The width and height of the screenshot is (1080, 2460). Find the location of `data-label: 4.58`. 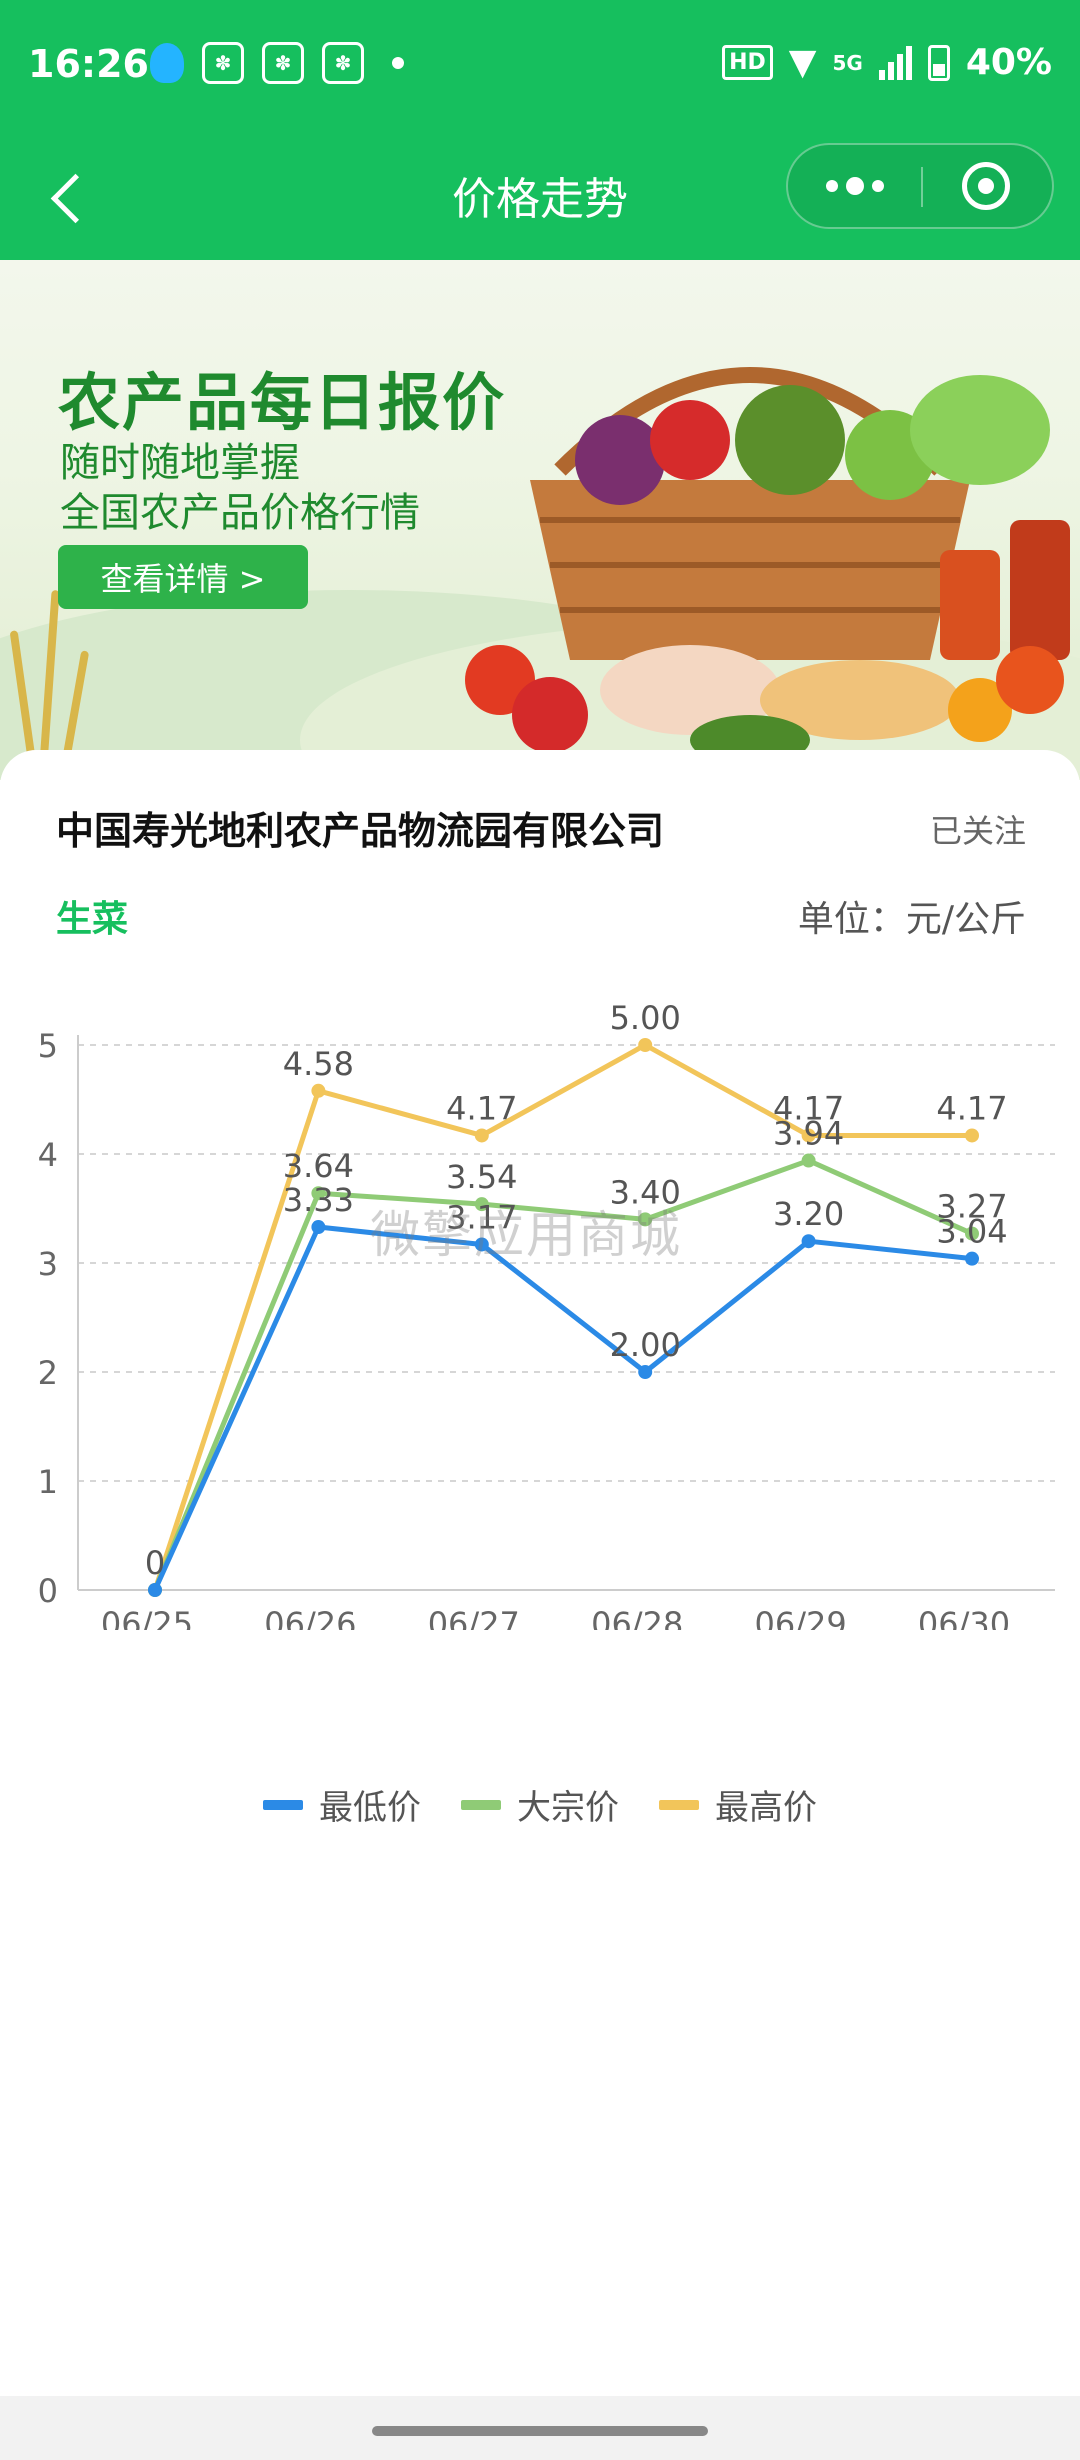

data-label: 4.58 is located at coordinates (318, 1064).